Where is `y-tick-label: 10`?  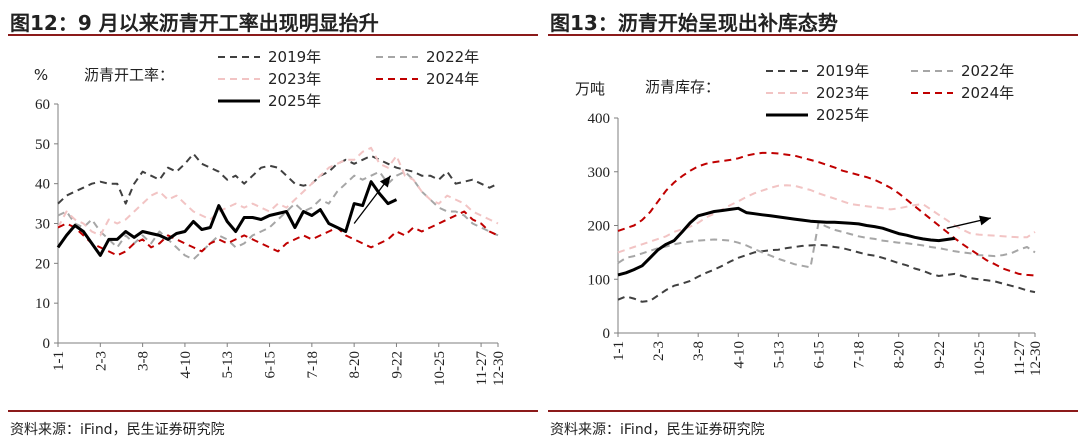 y-tick-label: 10 is located at coordinates (42, 304).